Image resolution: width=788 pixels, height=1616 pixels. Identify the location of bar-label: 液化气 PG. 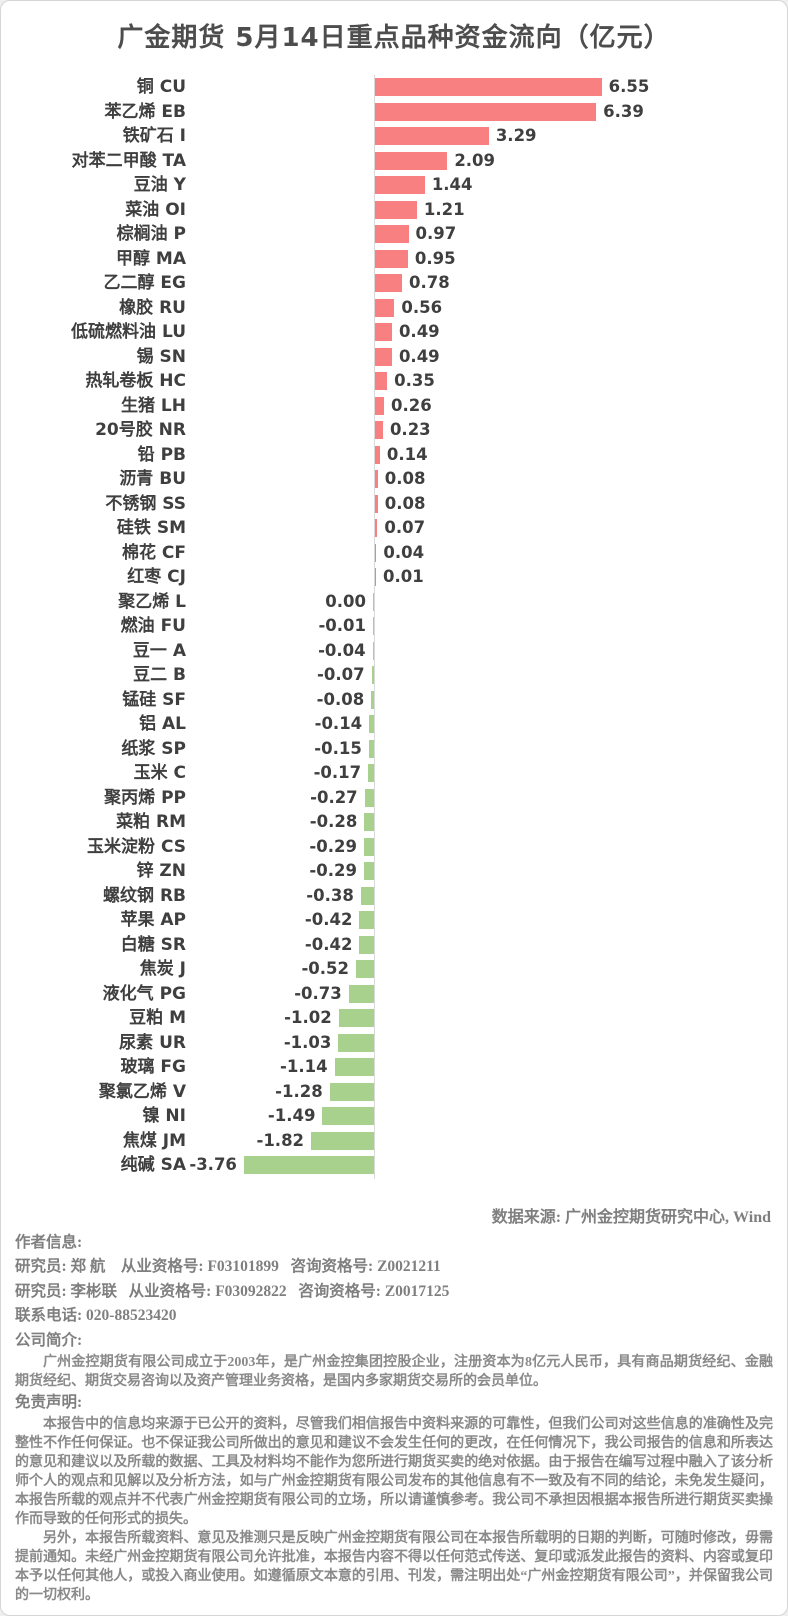
(144, 993).